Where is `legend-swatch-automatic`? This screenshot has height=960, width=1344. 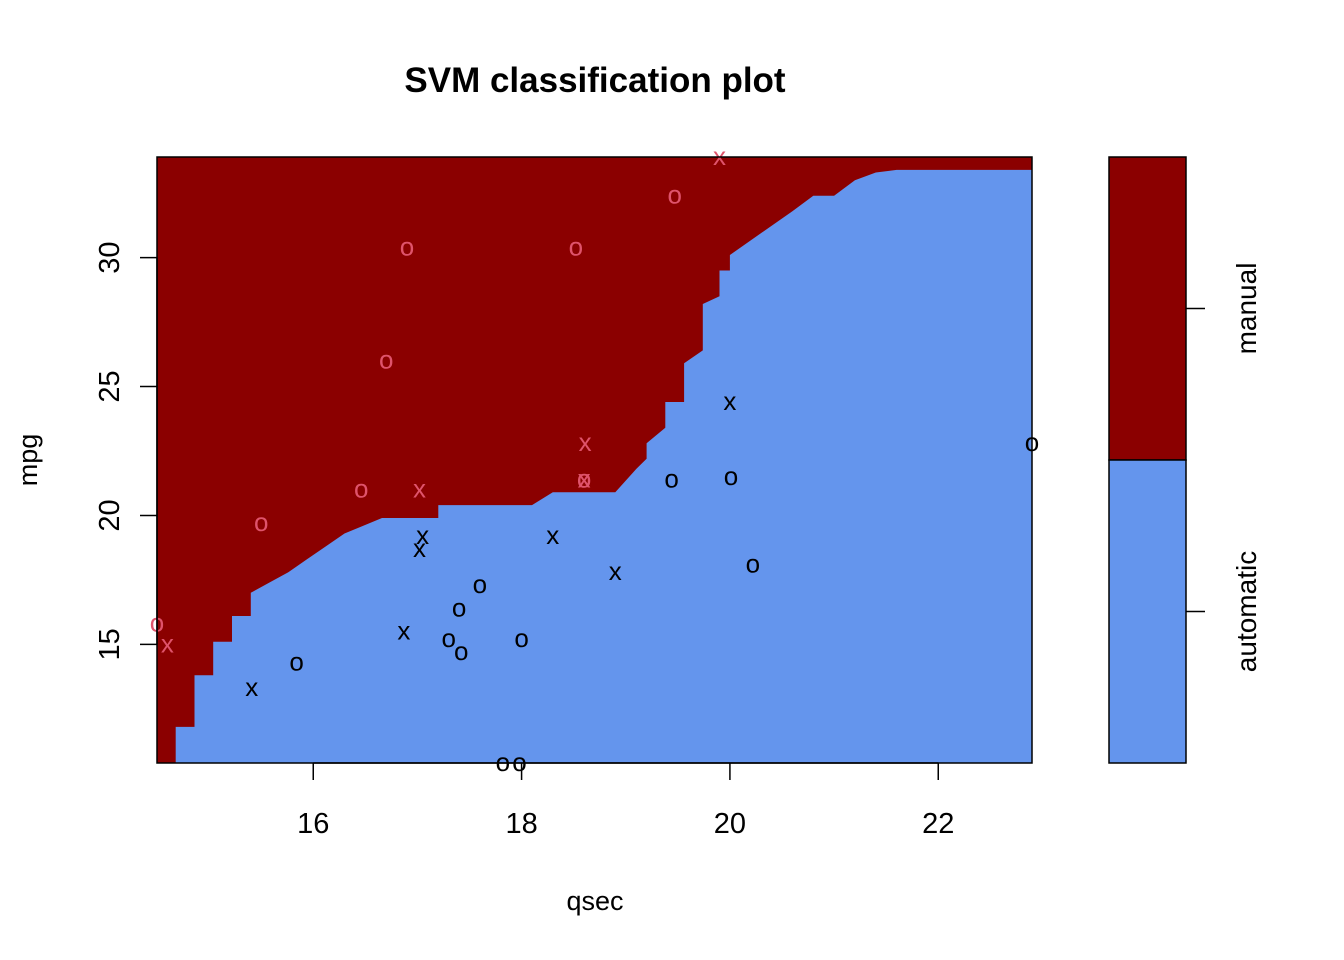
legend-swatch-automatic is located at coordinates (1147, 611).